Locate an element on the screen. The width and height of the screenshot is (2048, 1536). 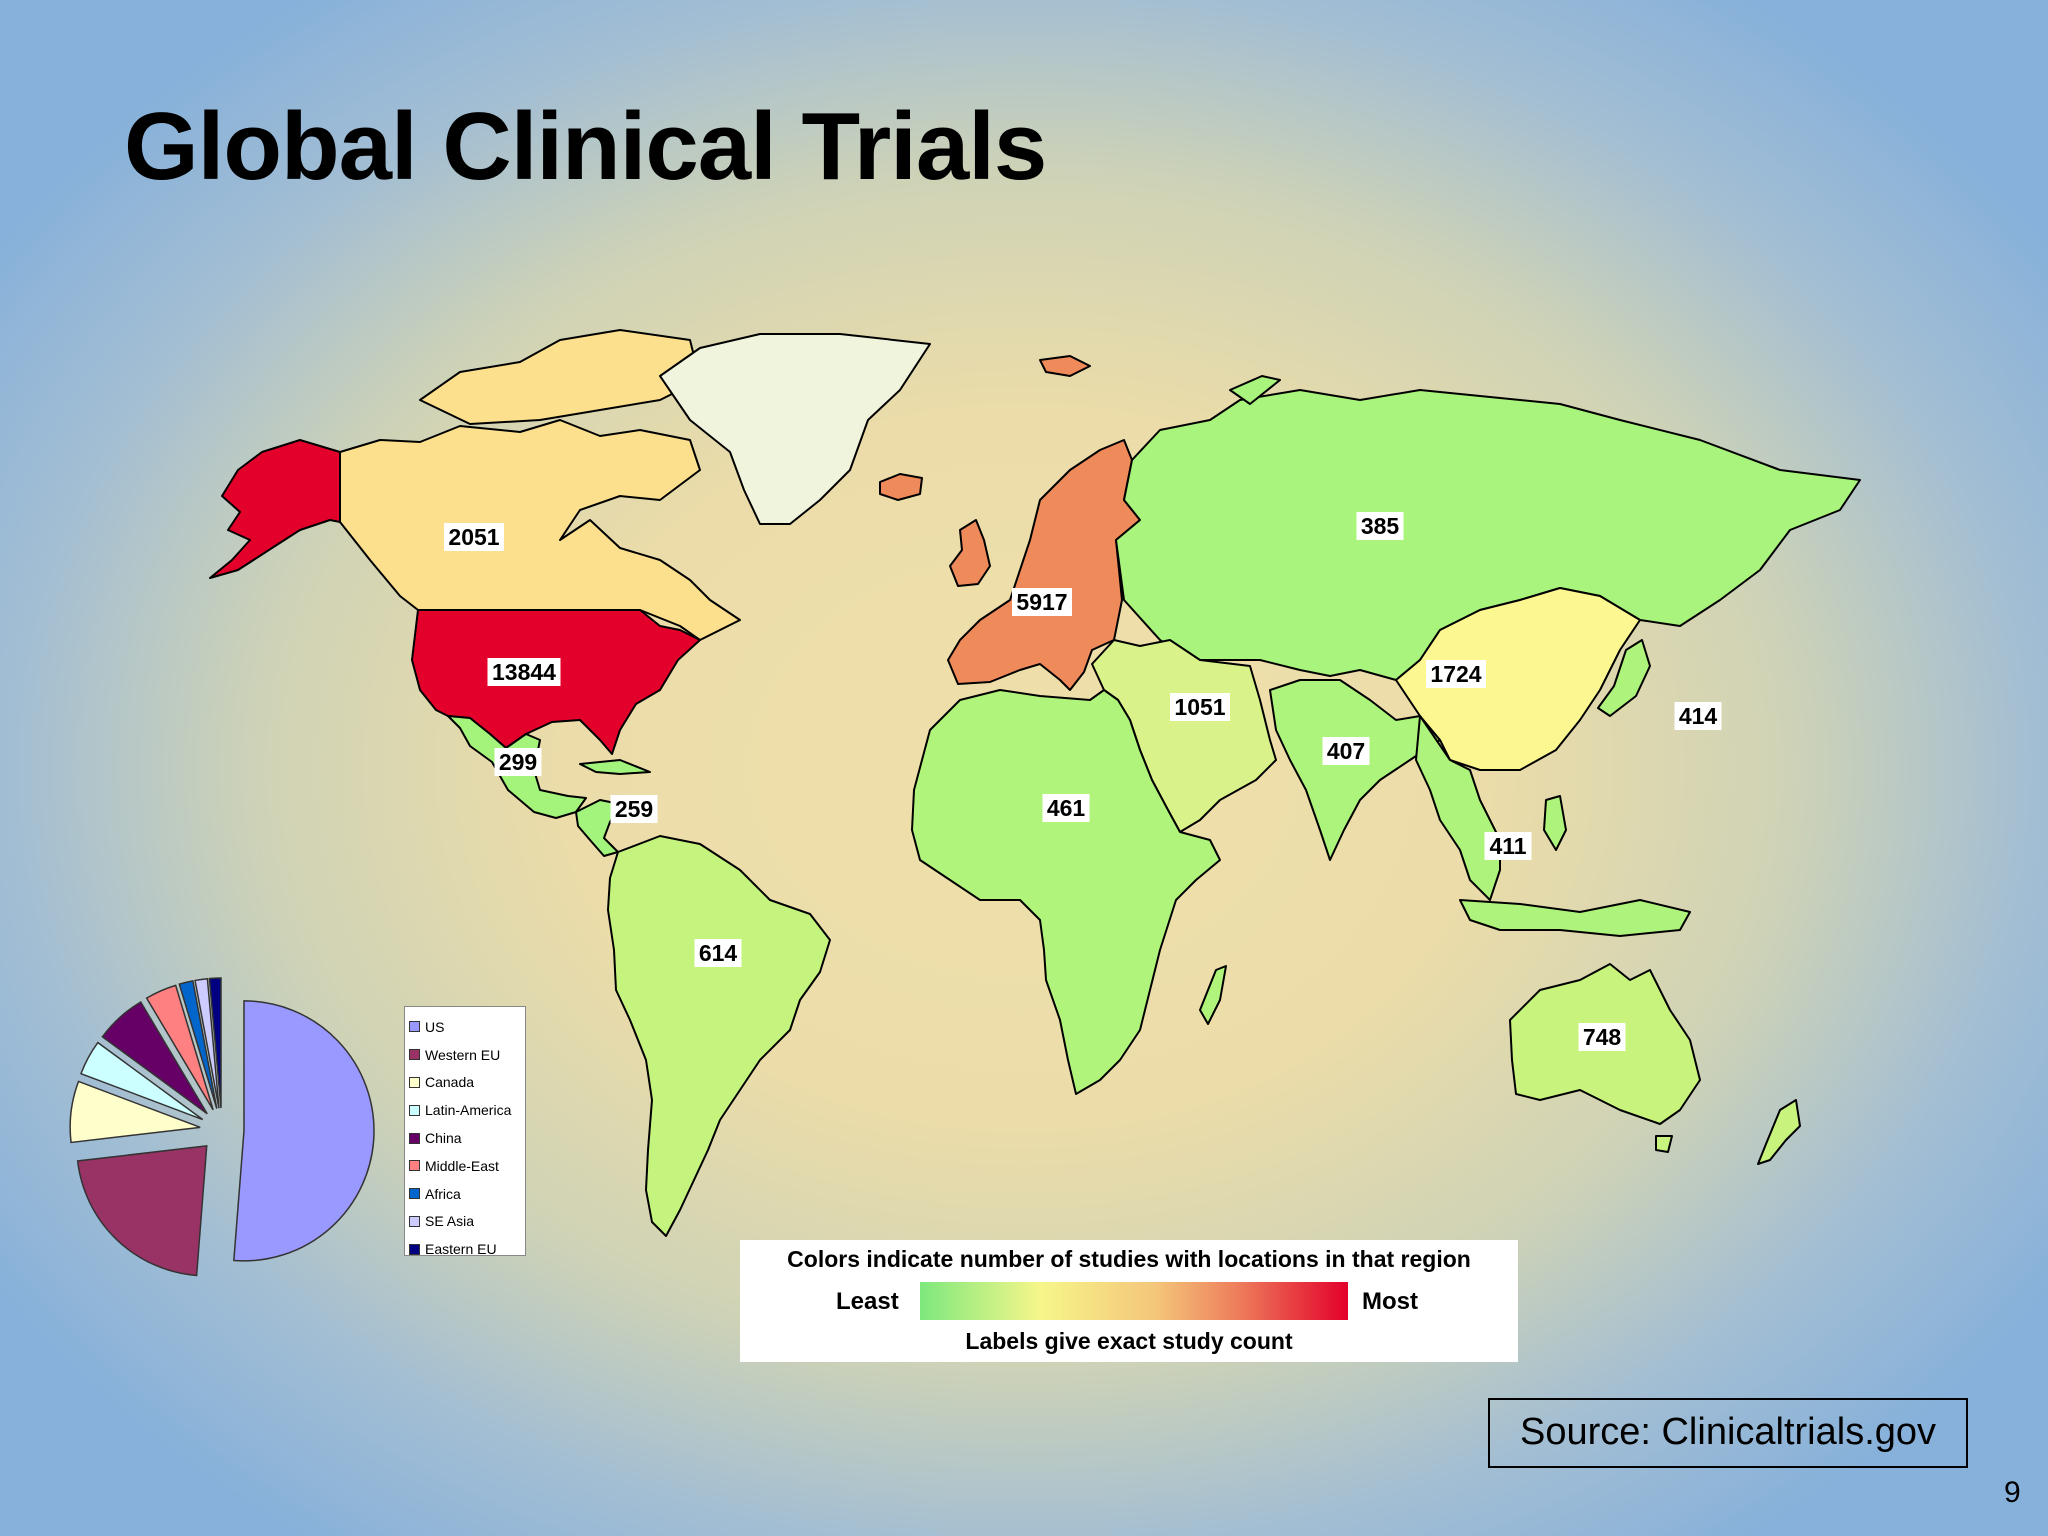
pie-legend-item: Western EU is located at coordinates (467, 1055).